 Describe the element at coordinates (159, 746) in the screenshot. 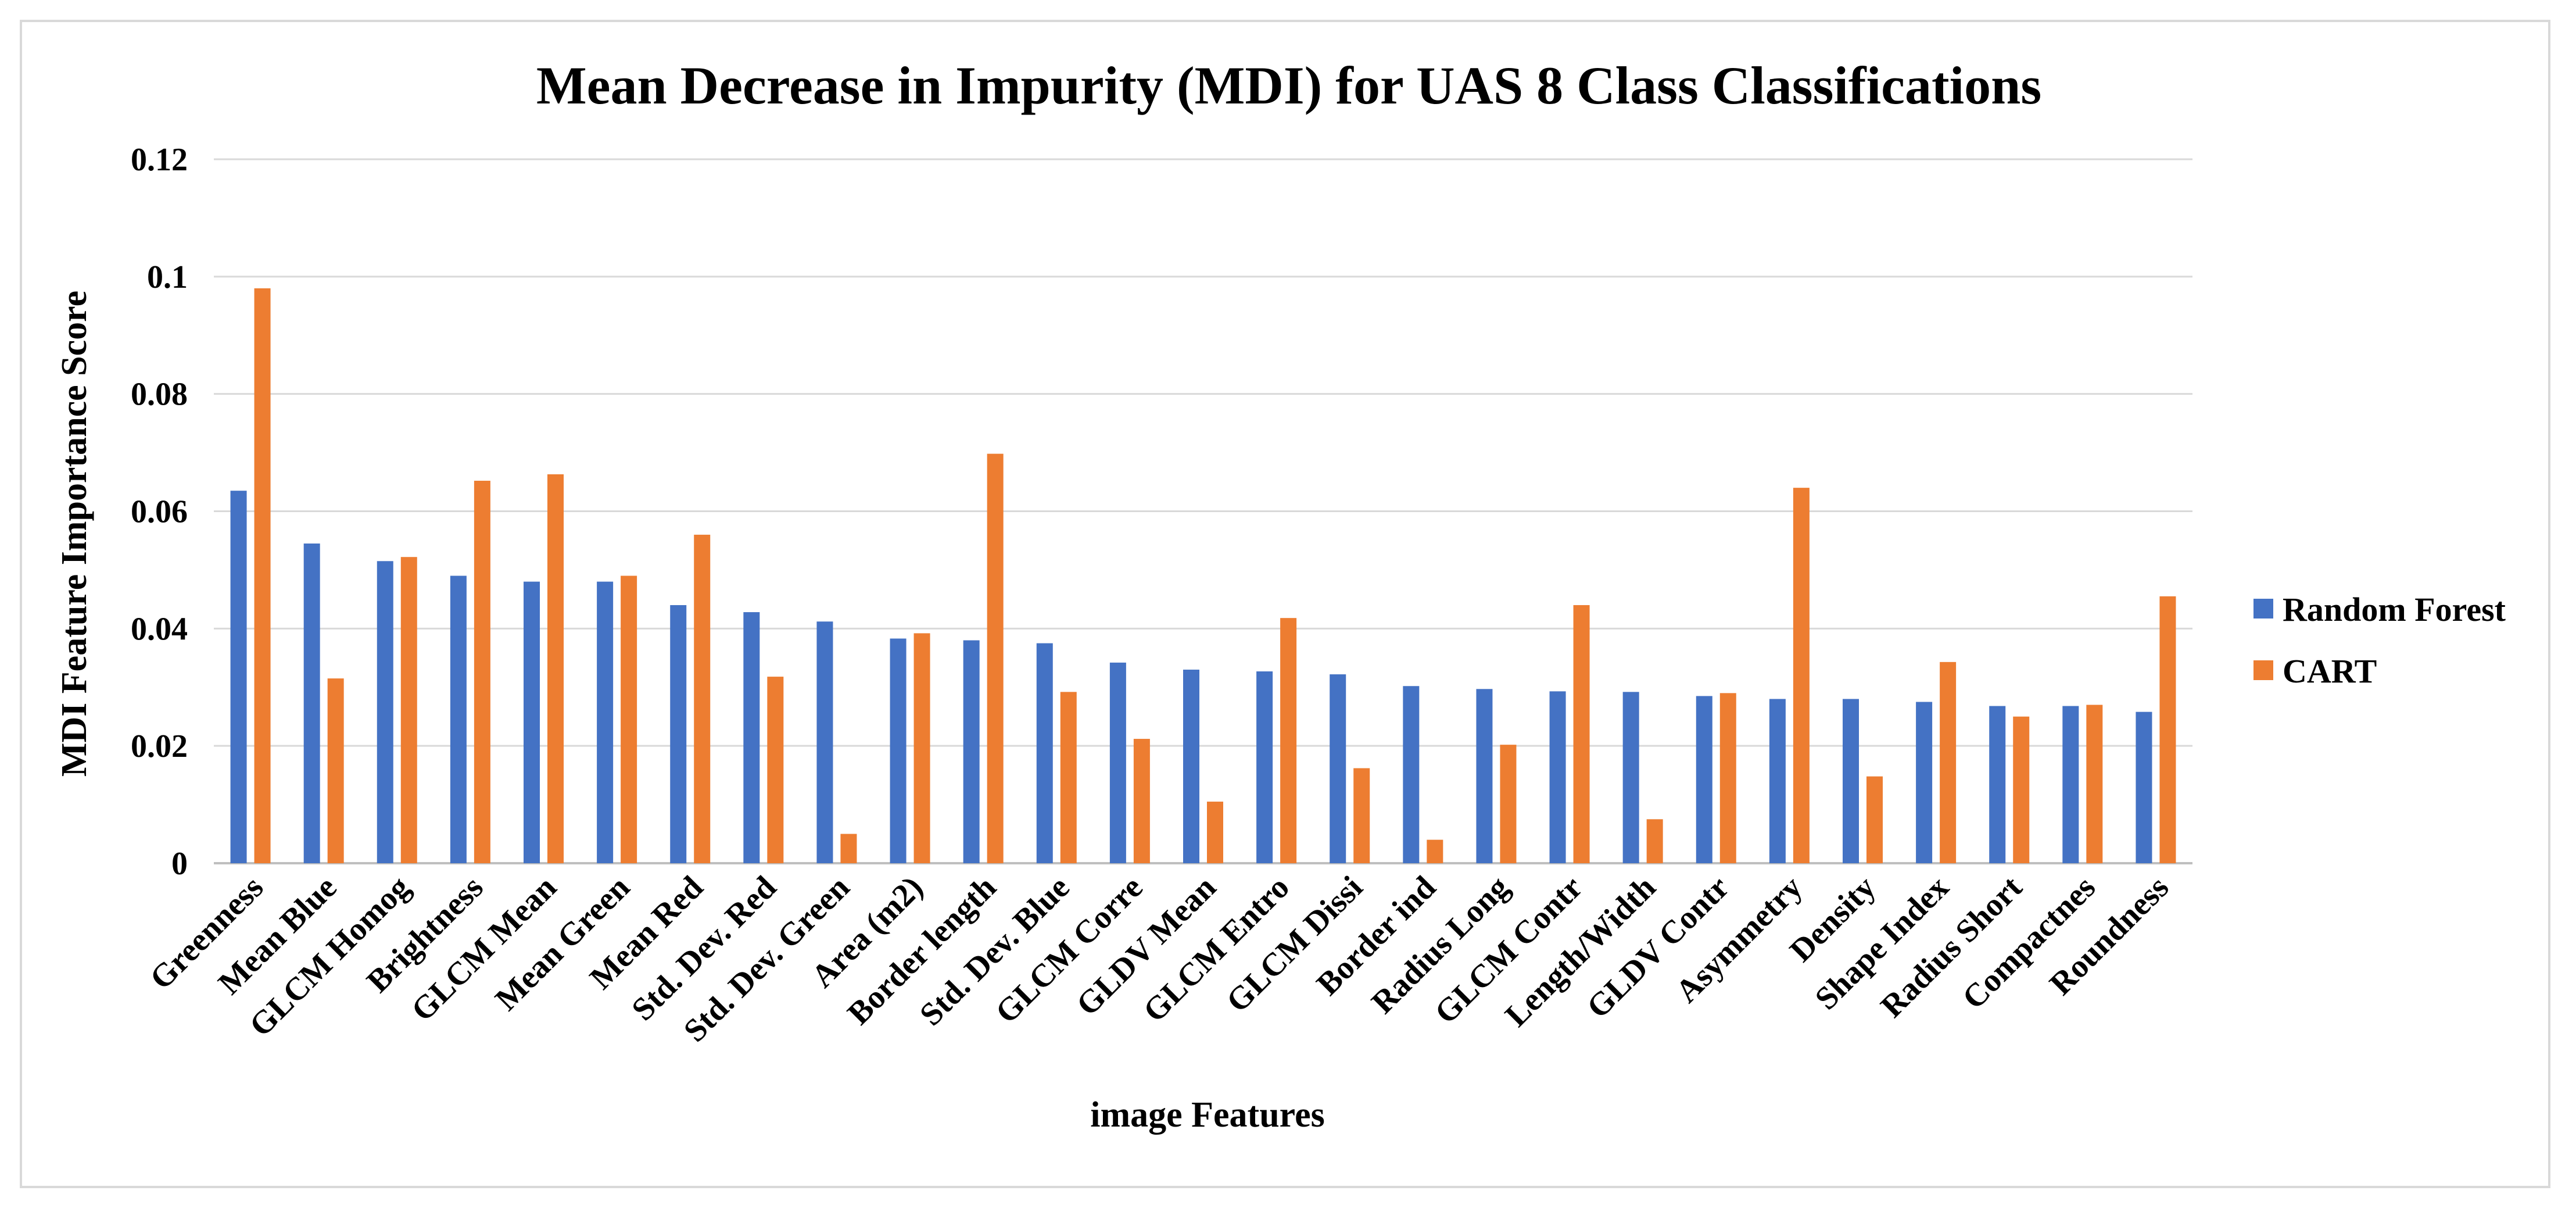

I see `y-tick-label: 0.02` at that location.